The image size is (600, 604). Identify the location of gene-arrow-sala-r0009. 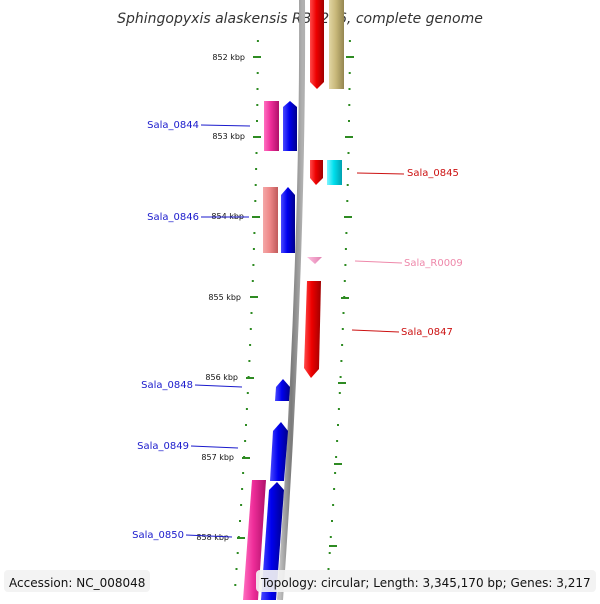
(314, 260).